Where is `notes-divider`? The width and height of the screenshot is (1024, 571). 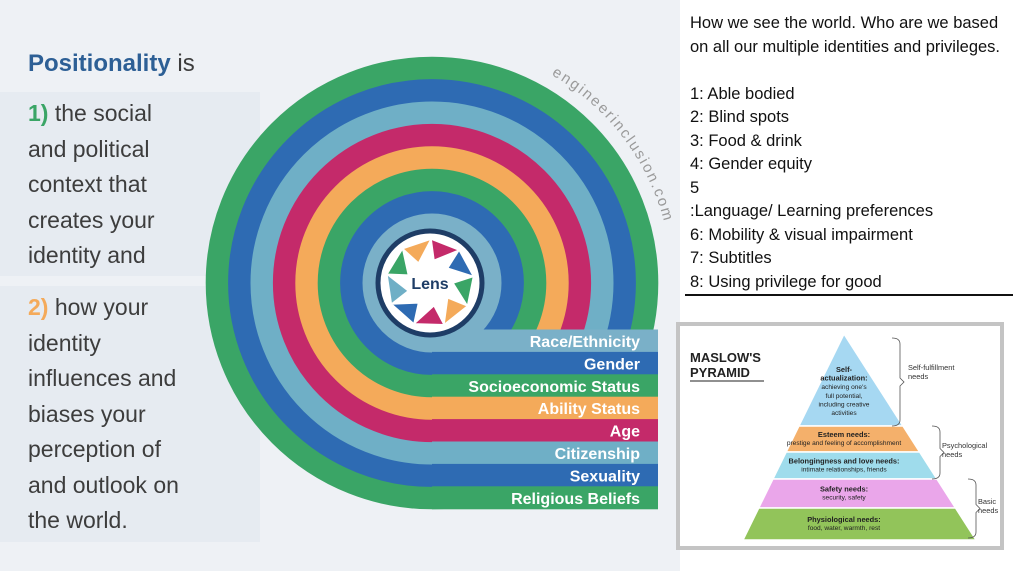
notes-divider is located at coordinates (849, 295).